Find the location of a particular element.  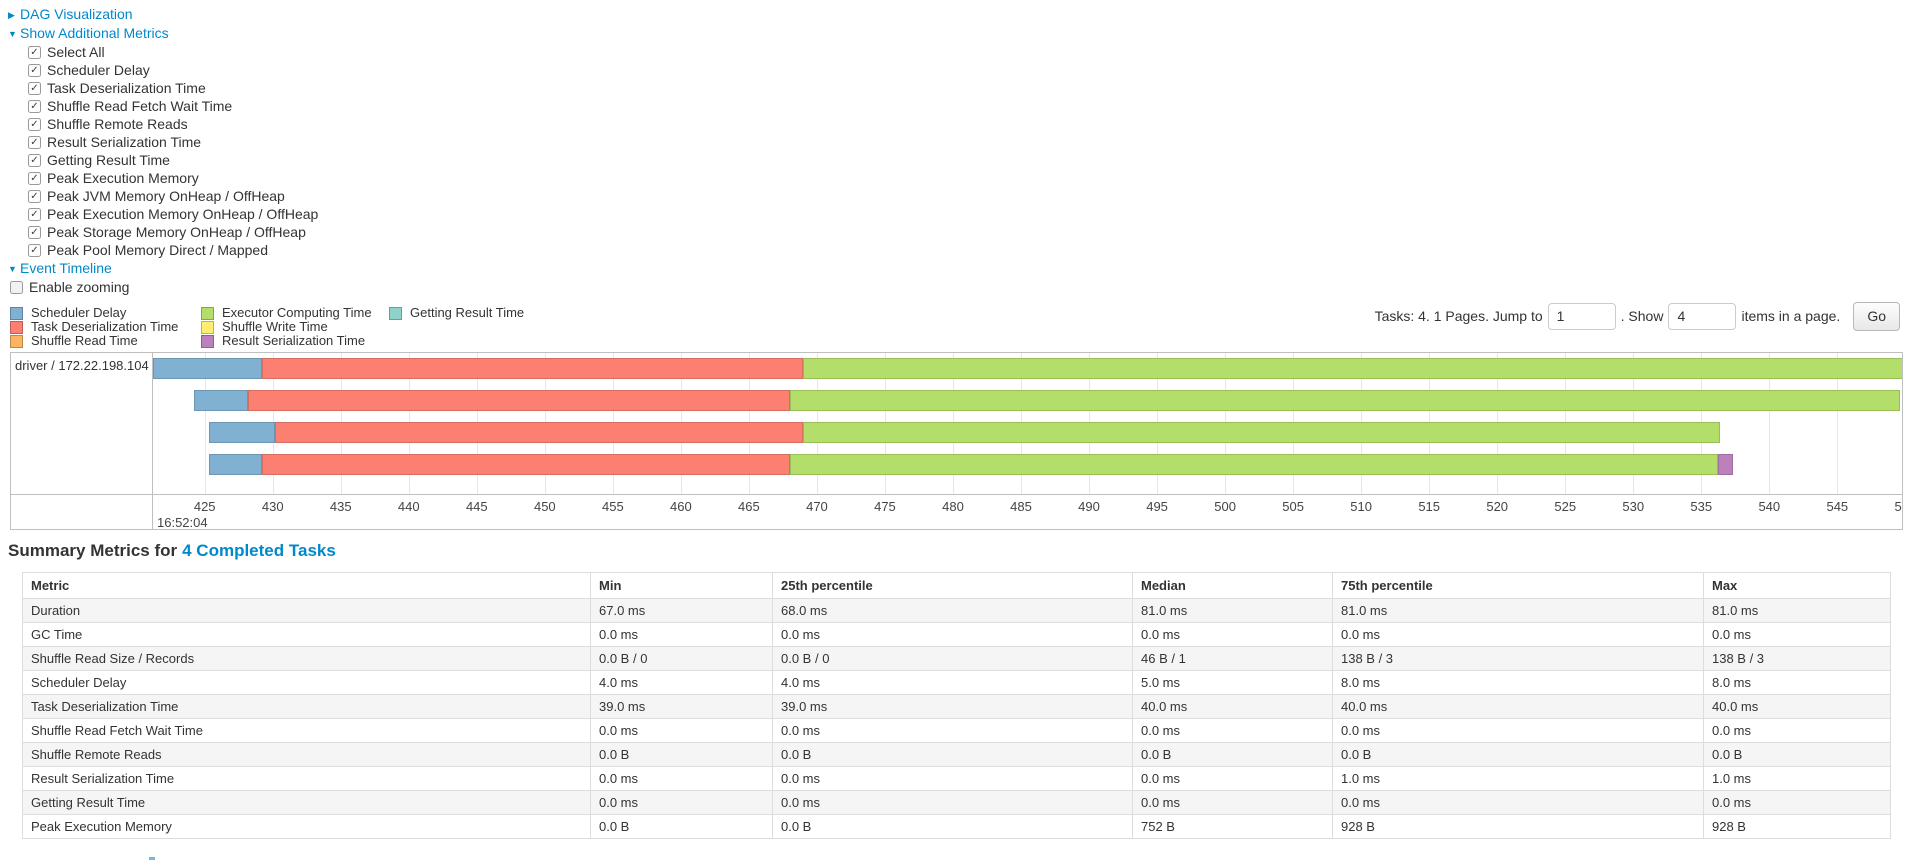

metric-checkbox-row: ✓ Select All is located at coordinates (163, 52).